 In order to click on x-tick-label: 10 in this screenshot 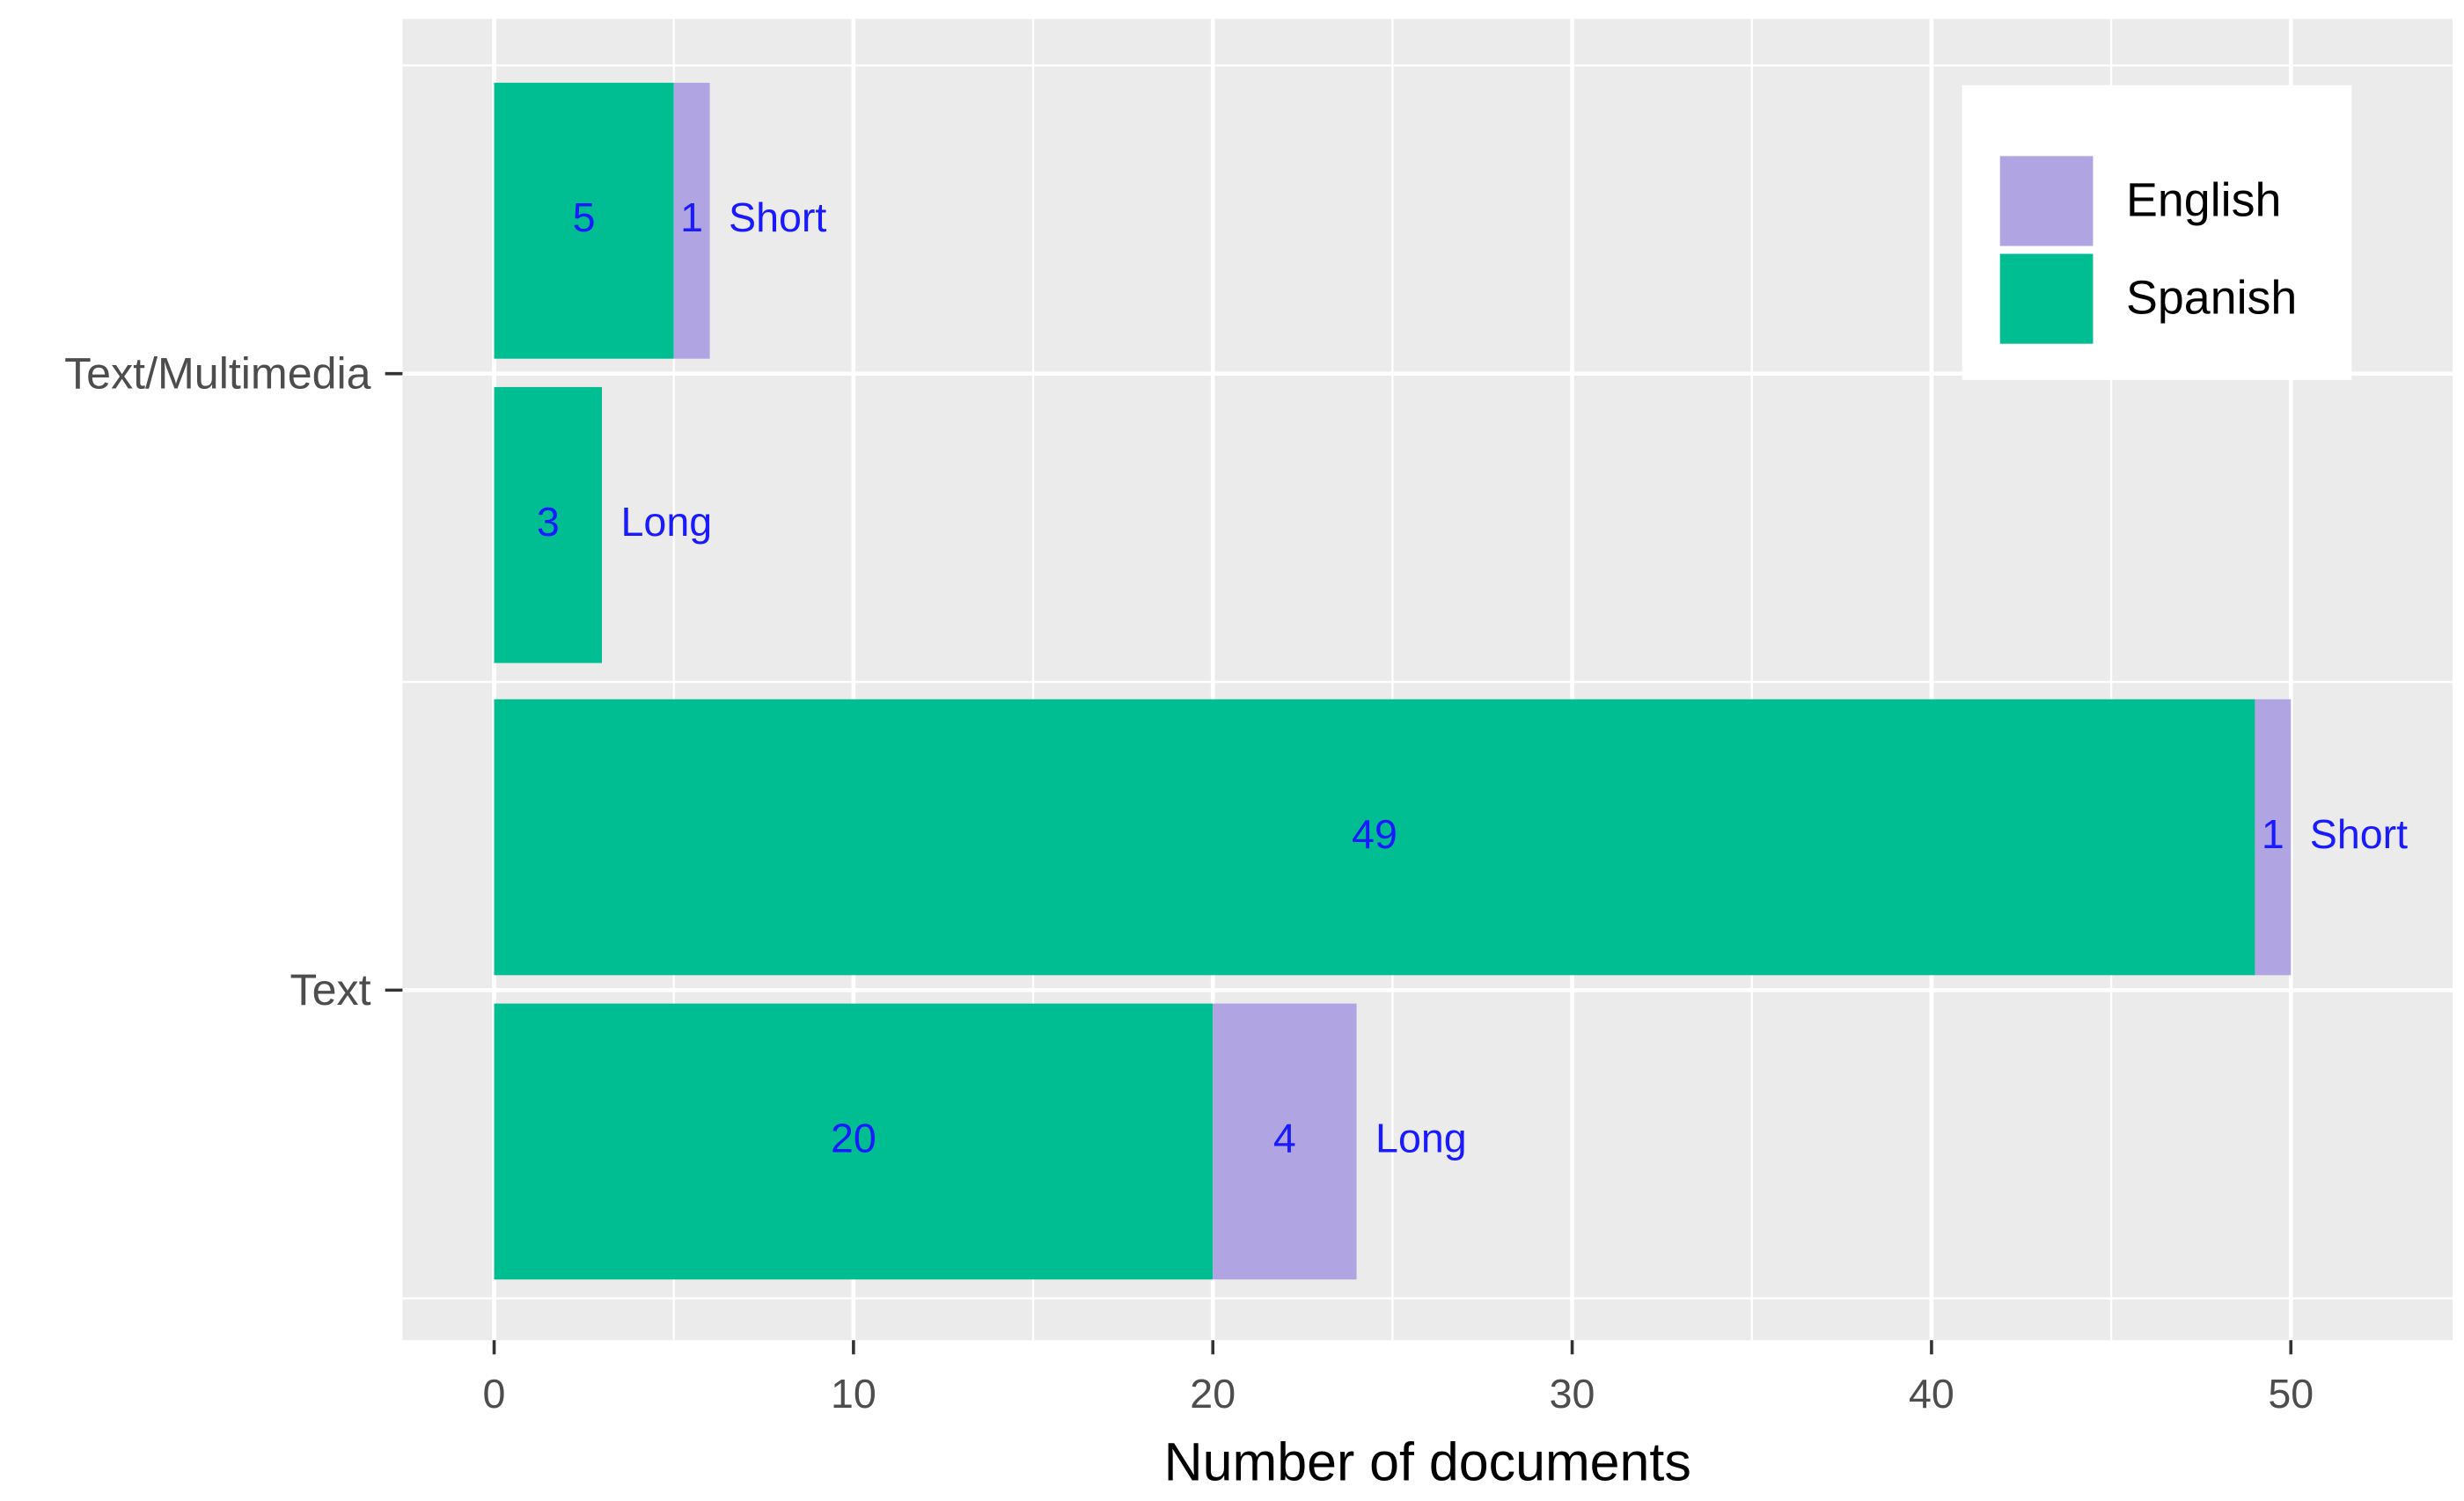, I will do `click(854, 1394)`.